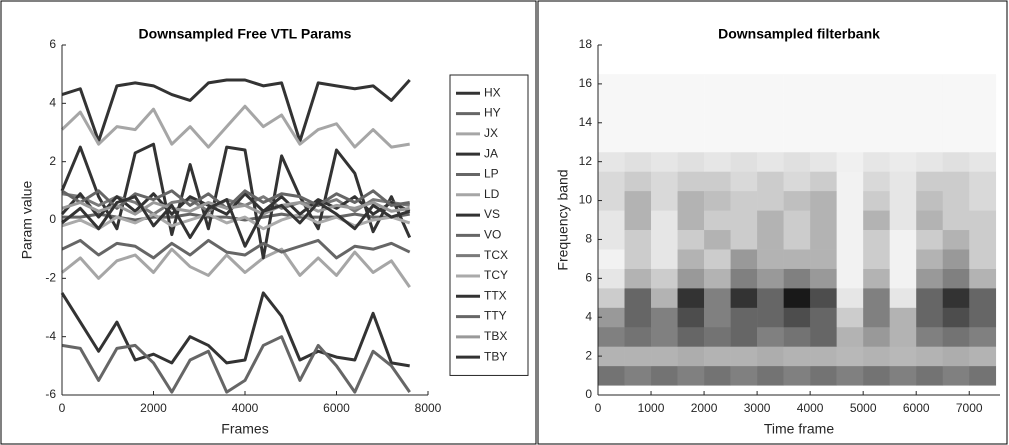 The height and width of the screenshot is (445, 1009). Describe the element at coordinates (799, 429) in the screenshot. I see `x-axis-label: Time frame` at that location.